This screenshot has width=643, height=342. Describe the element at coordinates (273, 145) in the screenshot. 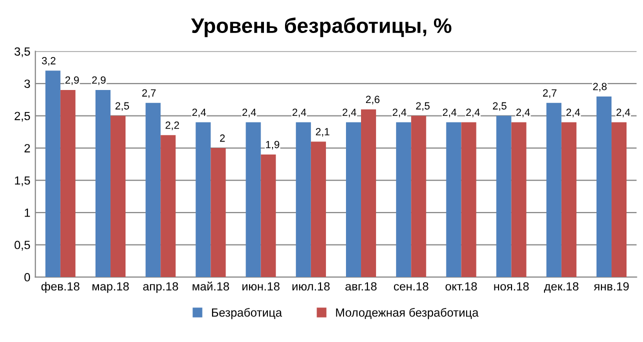

I see `data-label: 1,9` at that location.